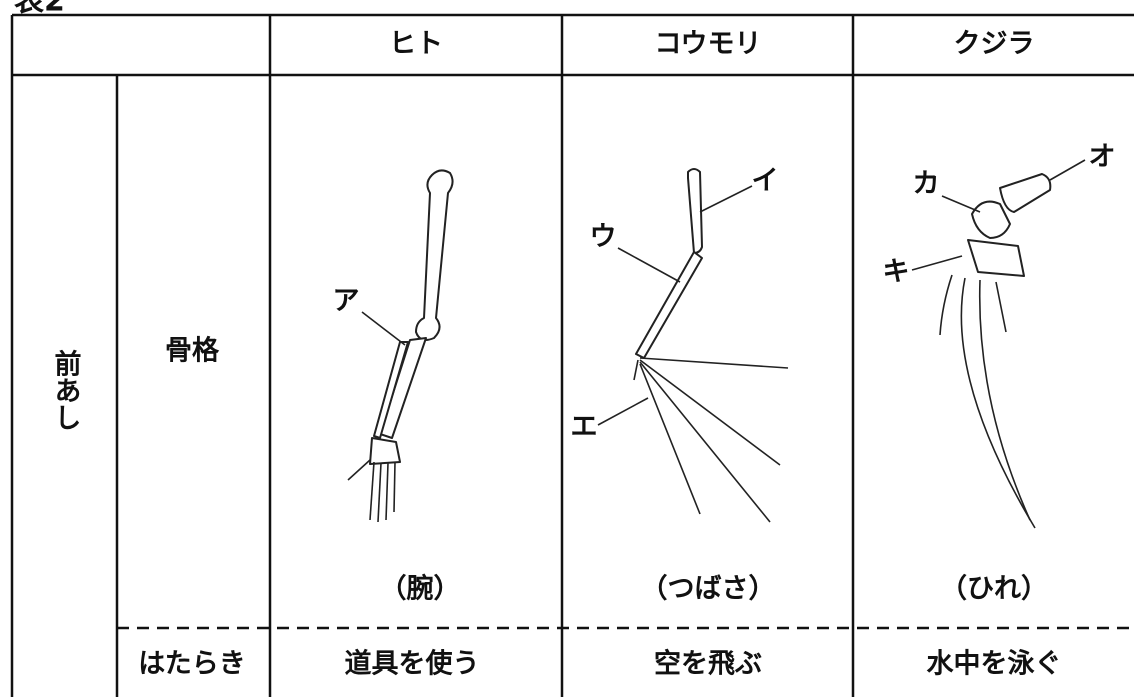 This screenshot has height=697, width=1134. Describe the element at coordinates (584, 427) in the screenshot. I see `part-label: エ` at that location.